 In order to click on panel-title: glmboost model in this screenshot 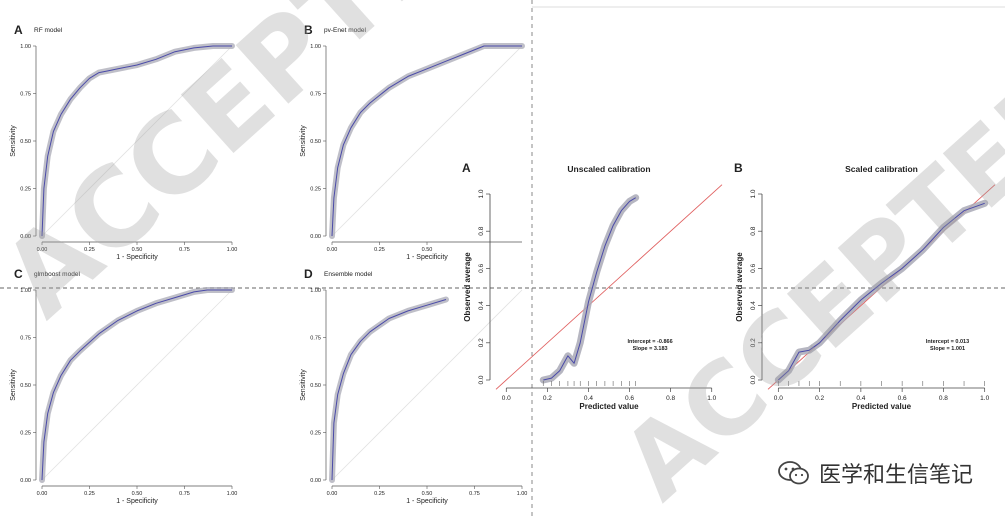, I will do `click(57, 274)`.